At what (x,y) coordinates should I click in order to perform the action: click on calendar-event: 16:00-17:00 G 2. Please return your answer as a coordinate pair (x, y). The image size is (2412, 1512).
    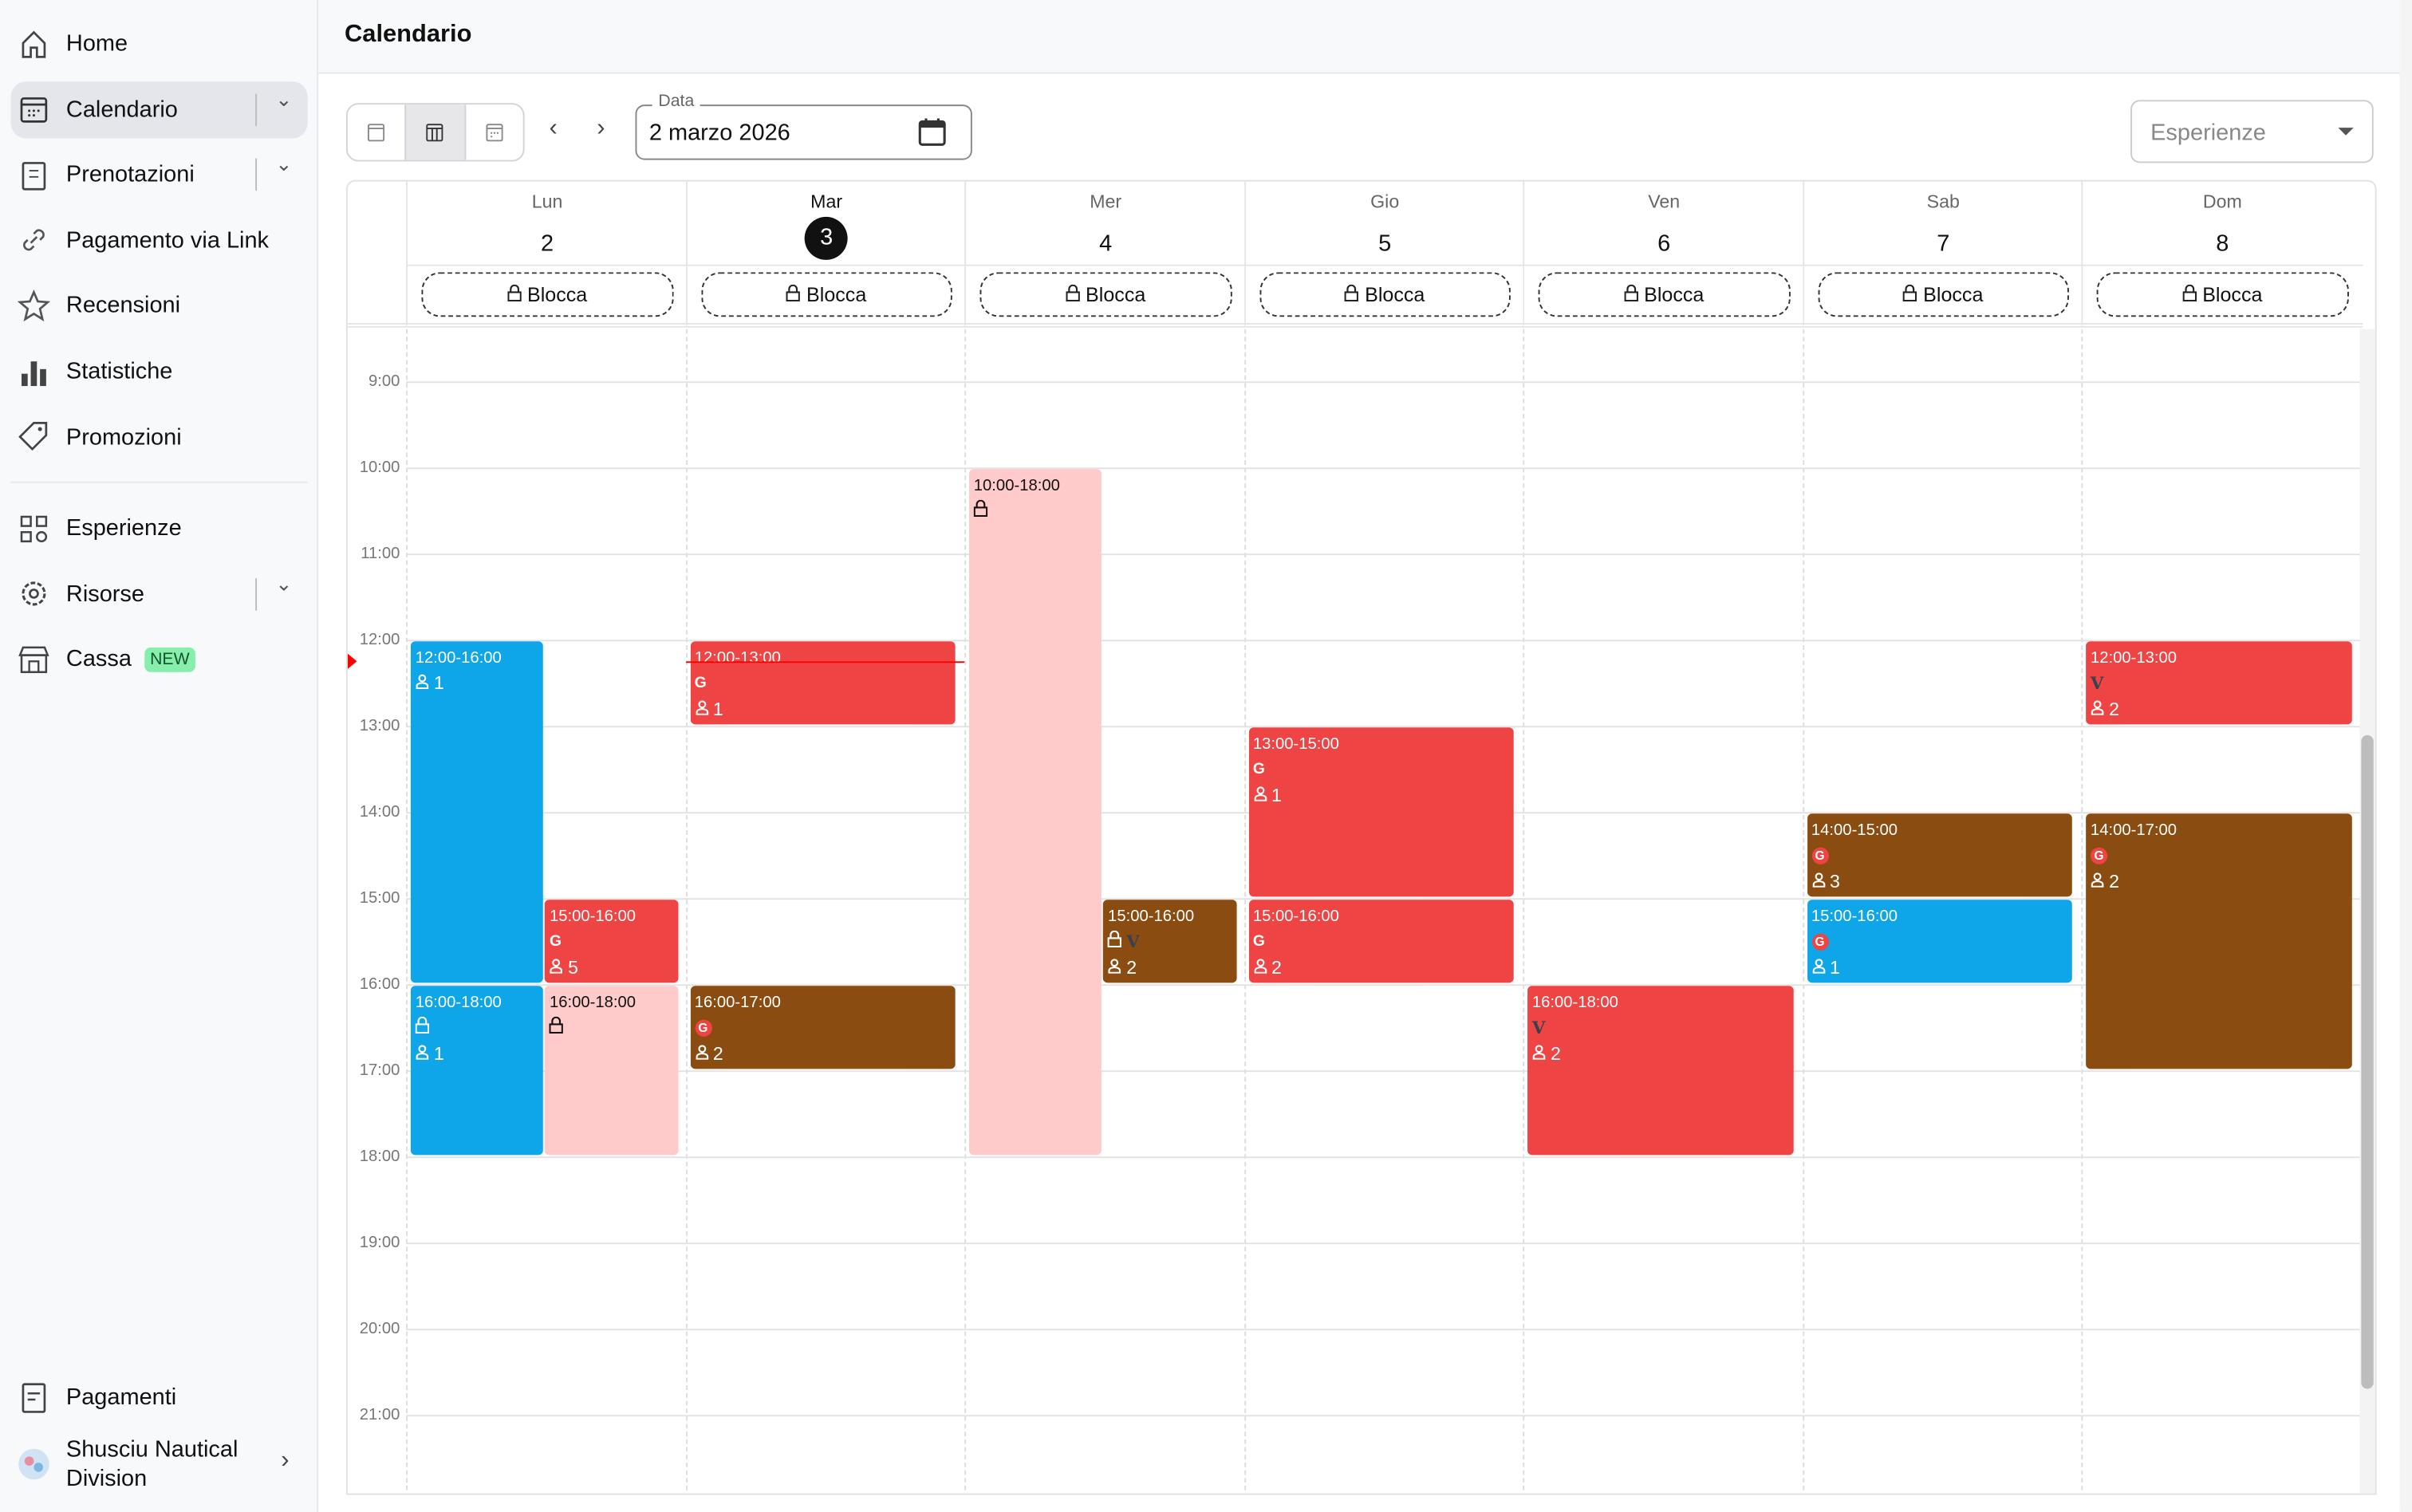
    Looking at the image, I should click on (823, 1027).